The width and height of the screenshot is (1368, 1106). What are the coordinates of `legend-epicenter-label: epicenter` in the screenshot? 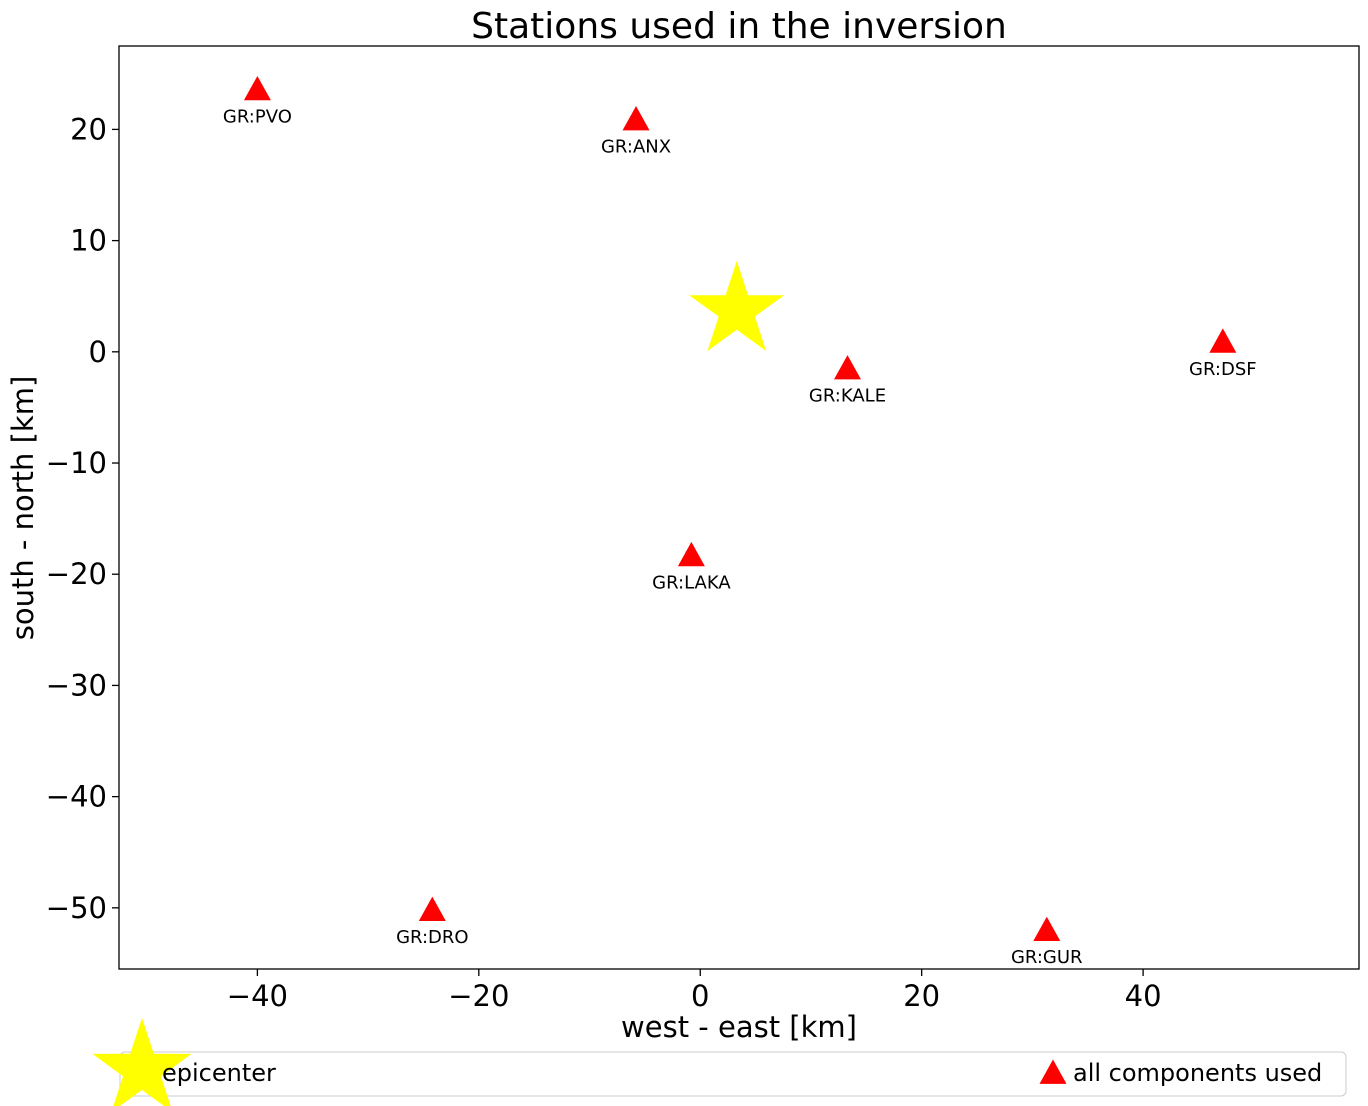 It's located at (219, 1073).